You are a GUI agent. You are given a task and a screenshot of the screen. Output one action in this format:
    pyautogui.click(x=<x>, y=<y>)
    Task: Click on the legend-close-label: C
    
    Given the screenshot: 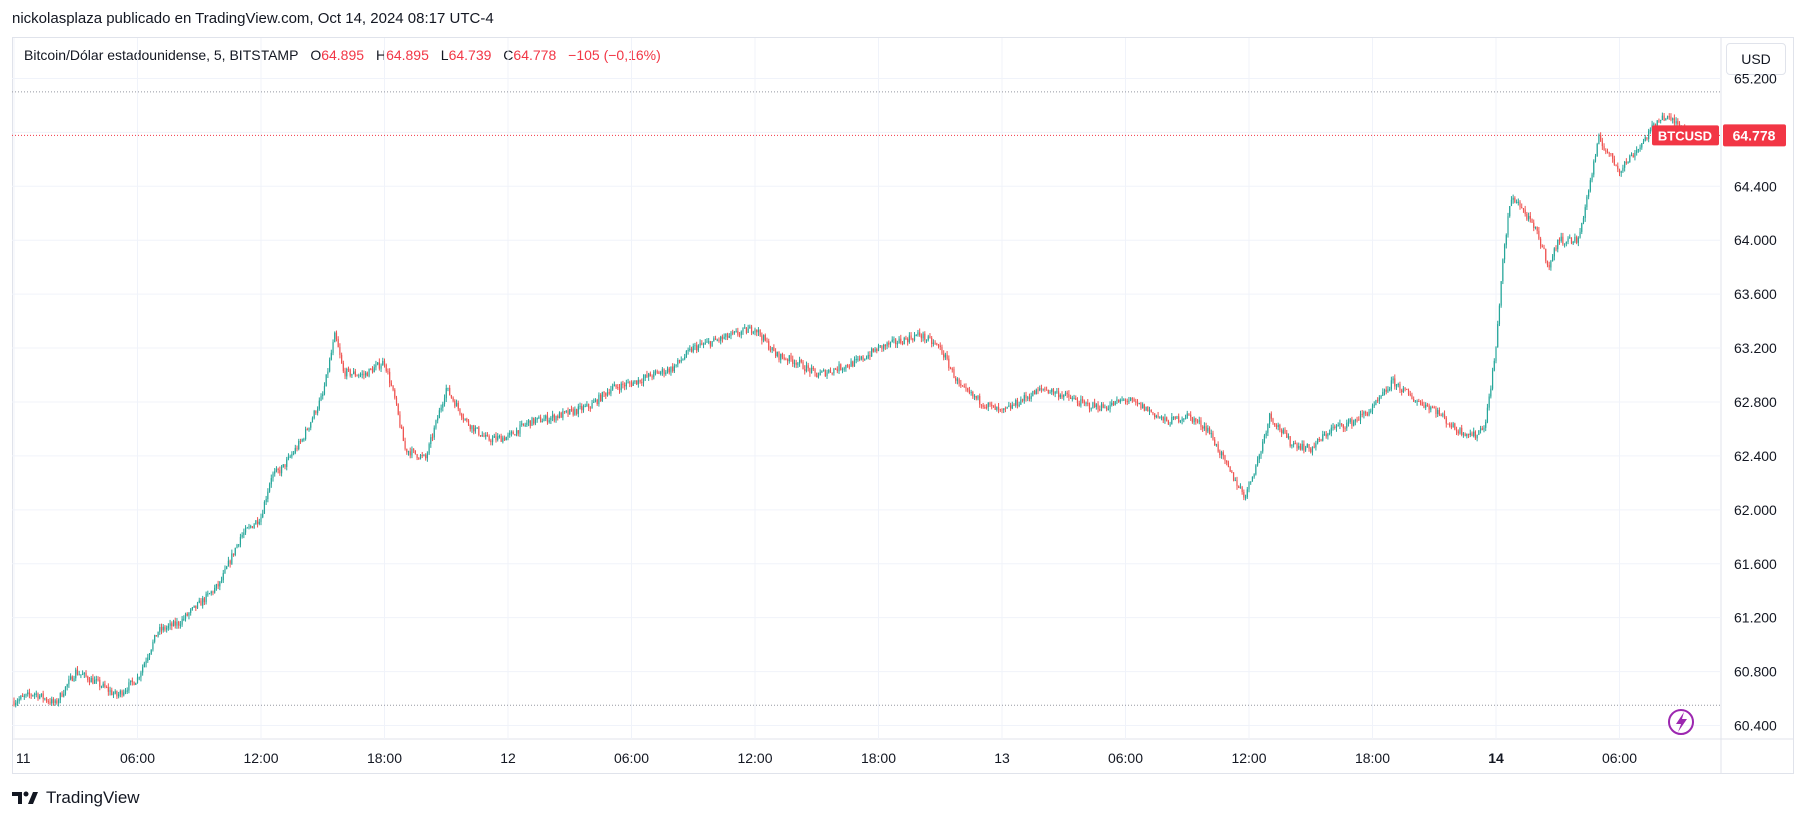 What is the action you would take?
    pyautogui.click(x=508, y=55)
    